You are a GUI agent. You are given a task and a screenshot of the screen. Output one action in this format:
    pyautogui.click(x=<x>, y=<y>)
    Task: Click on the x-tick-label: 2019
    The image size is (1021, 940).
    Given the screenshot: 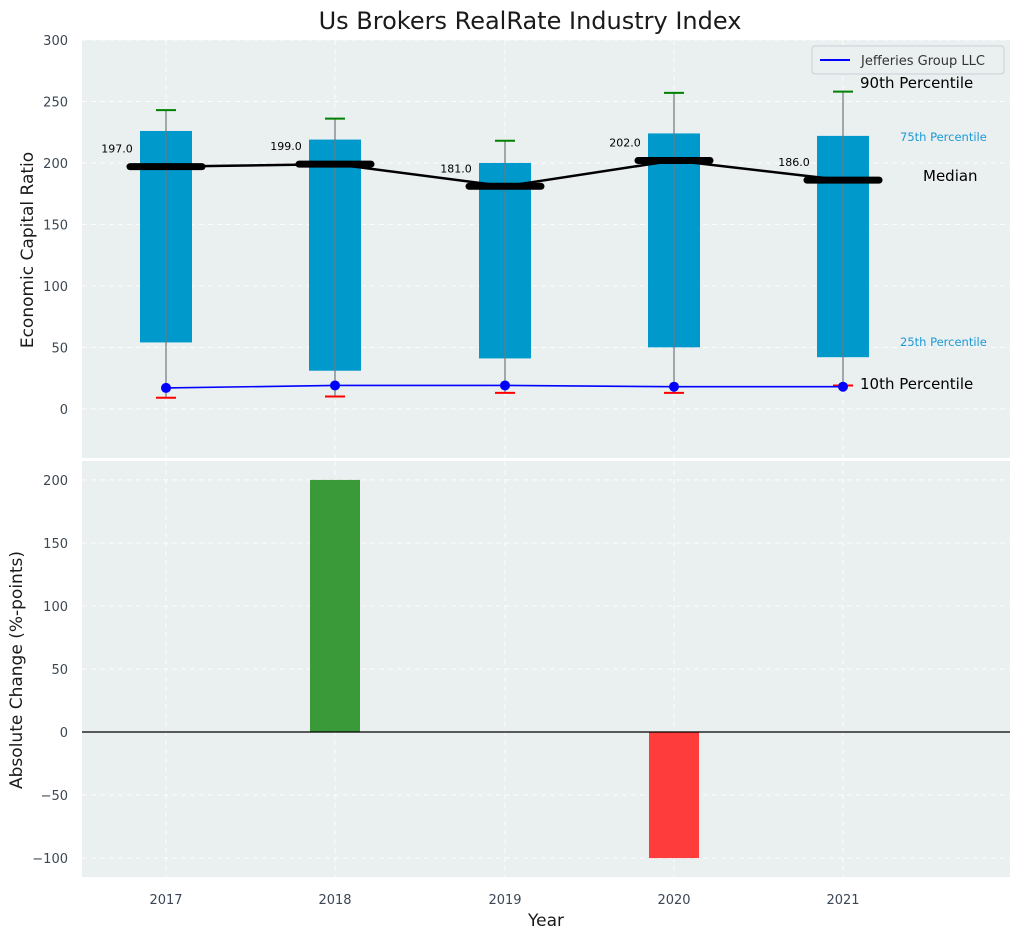 What is the action you would take?
    pyautogui.click(x=504, y=900)
    